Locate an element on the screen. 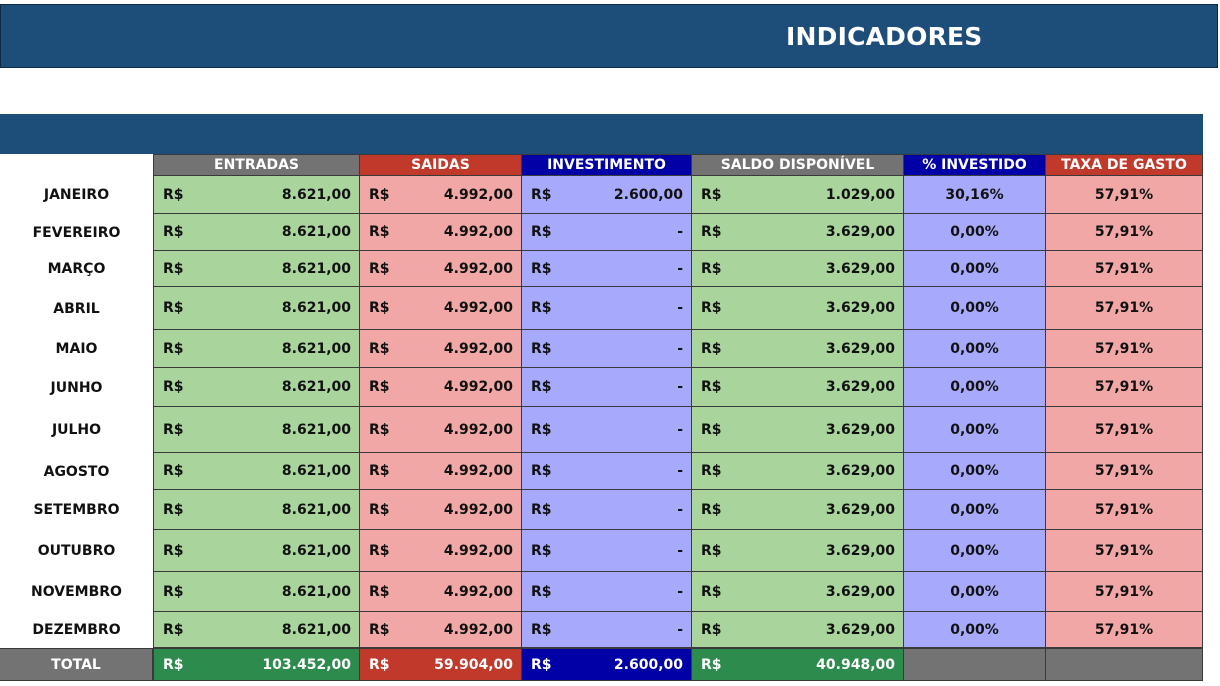 The image size is (1220, 686). title-bar: INDICADORES is located at coordinates (609, 36).